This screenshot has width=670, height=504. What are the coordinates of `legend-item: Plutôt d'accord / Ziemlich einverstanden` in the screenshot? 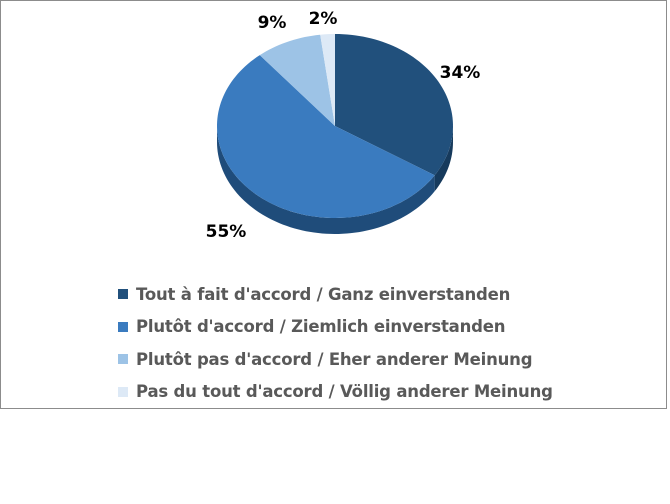 It's located at (335, 327).